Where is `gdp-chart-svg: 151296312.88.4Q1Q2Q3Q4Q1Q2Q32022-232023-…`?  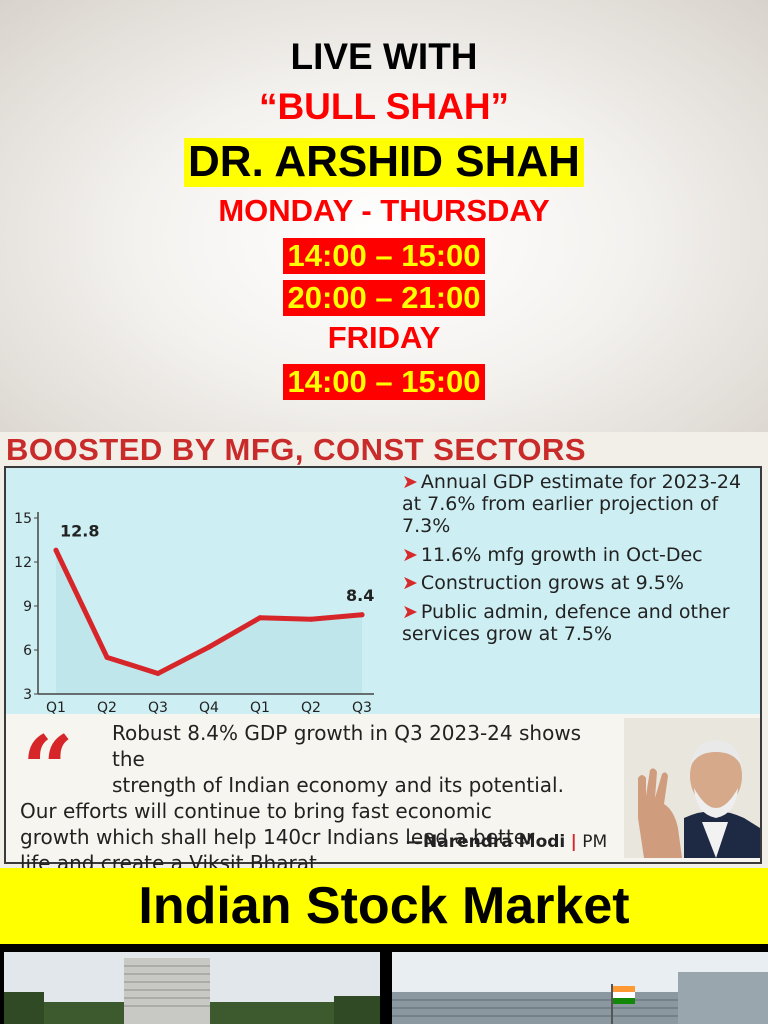 gdp-chart-svg: 151296312.88.4Q1Q2Q3Q4Q1Q2Q32022-232023-… is located at coordinates (194, 623).